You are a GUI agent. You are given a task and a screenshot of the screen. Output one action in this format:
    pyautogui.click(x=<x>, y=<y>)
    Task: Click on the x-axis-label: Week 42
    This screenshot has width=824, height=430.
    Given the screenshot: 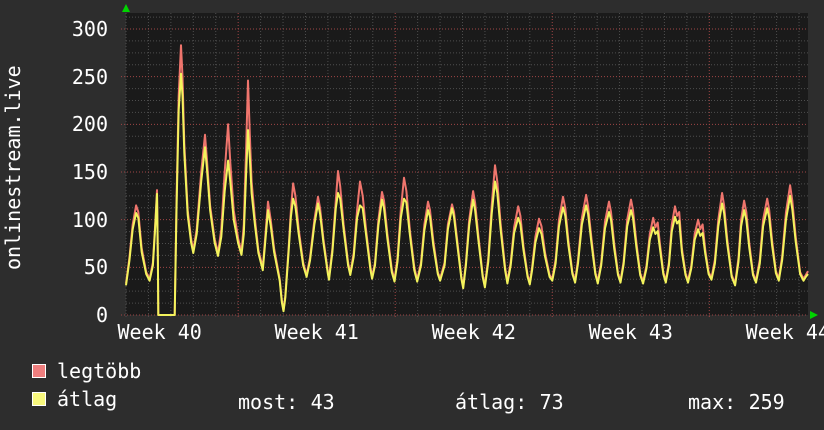 What is the action you would take?
    pyautogui.click(x=473, y=332)
    